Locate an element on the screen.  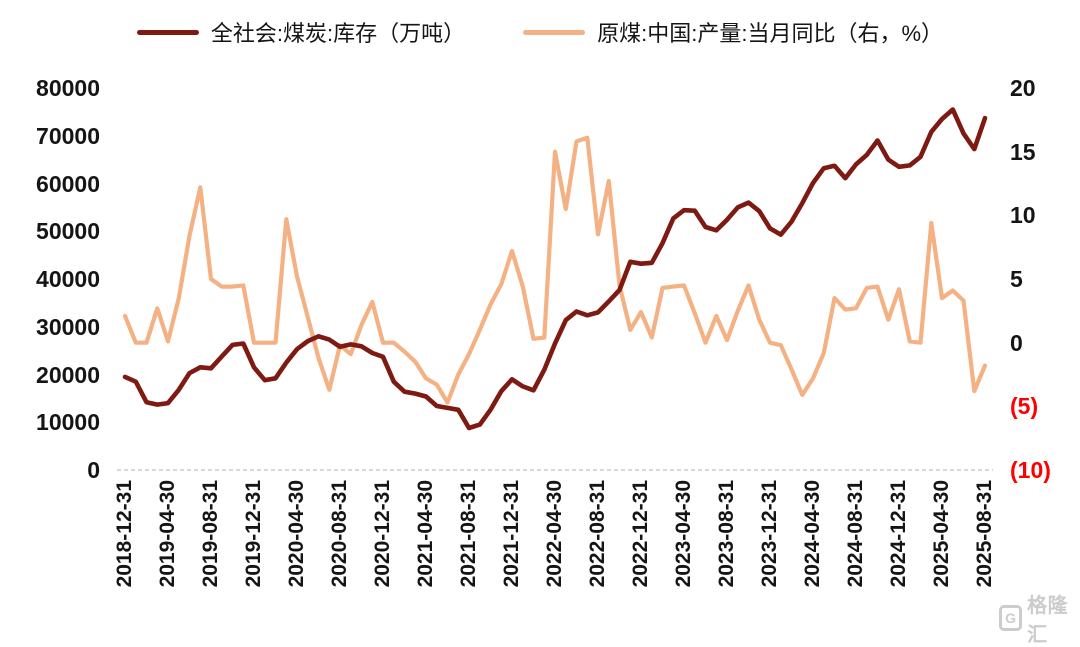
right-axis-tick-label: (10) is located at coordinates (1030, 470).